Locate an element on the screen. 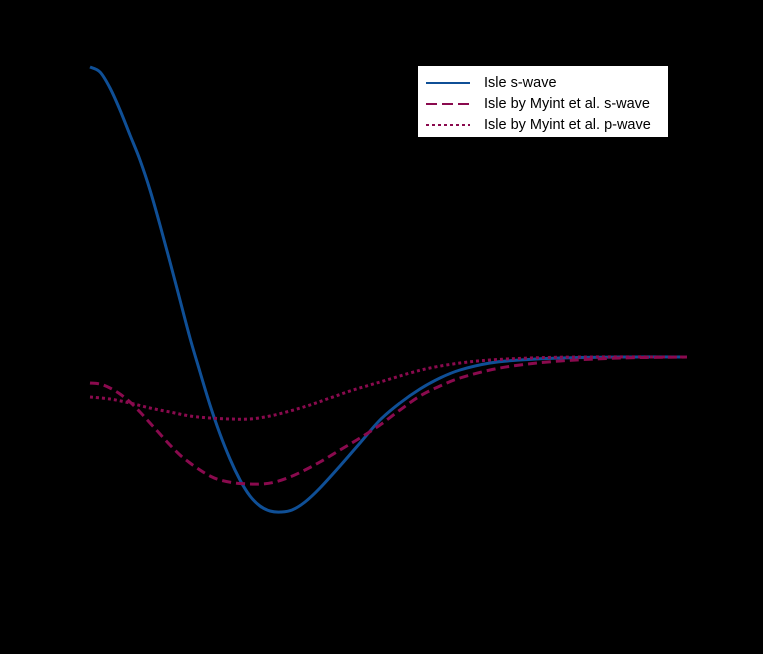  legend-item-myint-s-wave: Isle by Myint et al. s-wave is located at coordinates (543, 103).